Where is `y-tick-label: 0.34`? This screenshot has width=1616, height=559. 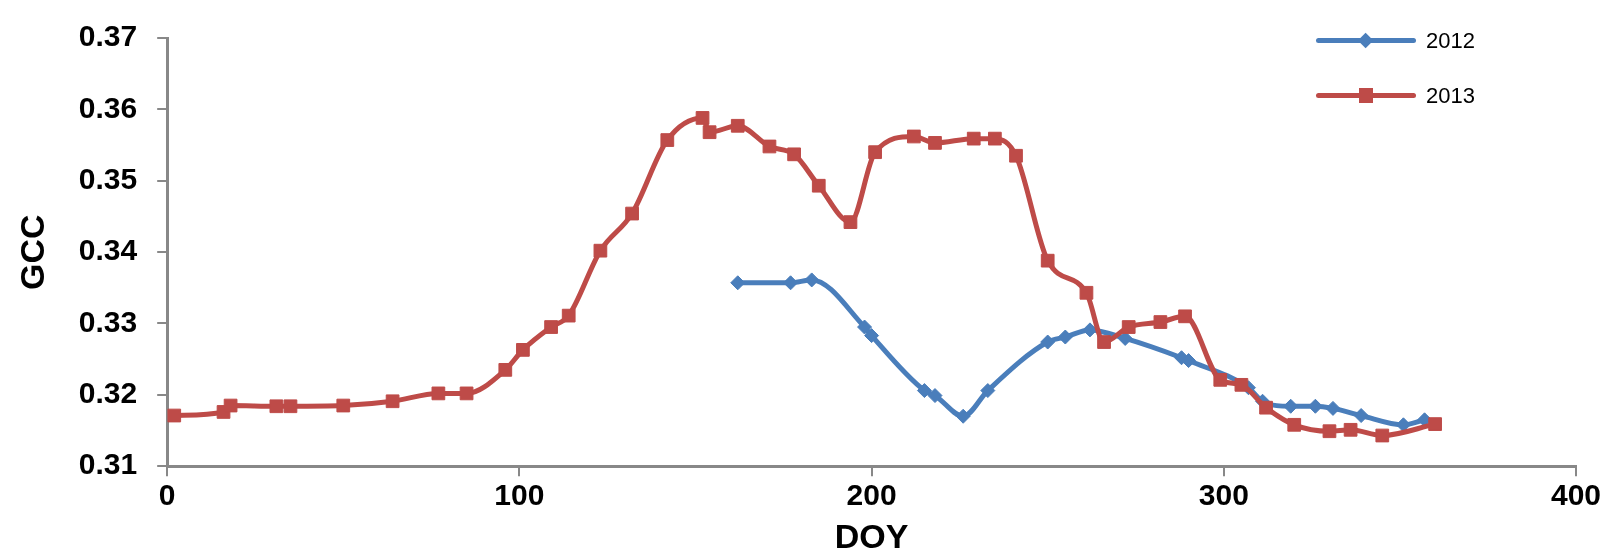
y-tick-label: 0.34 is located at coordinates (108, 250).